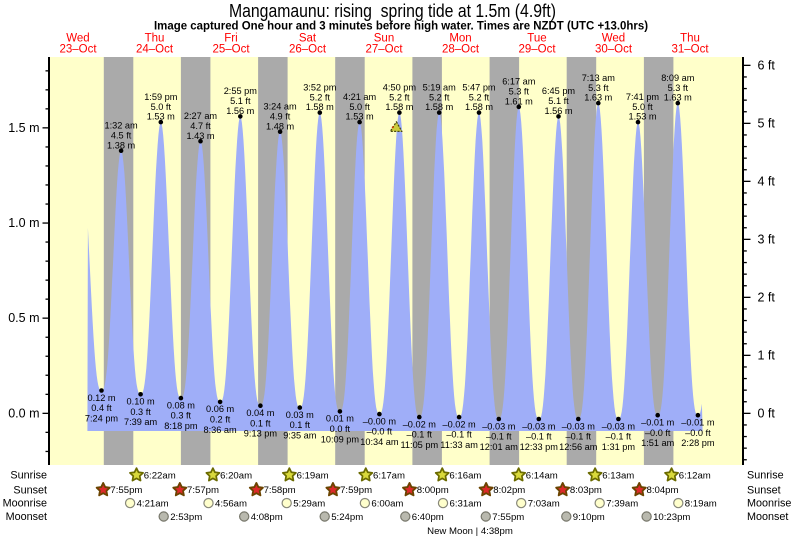 The width and height of the screenshot is (793, 539). Describe the element at coordinates (101, 398) in the screenshot. I see `svg-text: 0.12 m` at that location.